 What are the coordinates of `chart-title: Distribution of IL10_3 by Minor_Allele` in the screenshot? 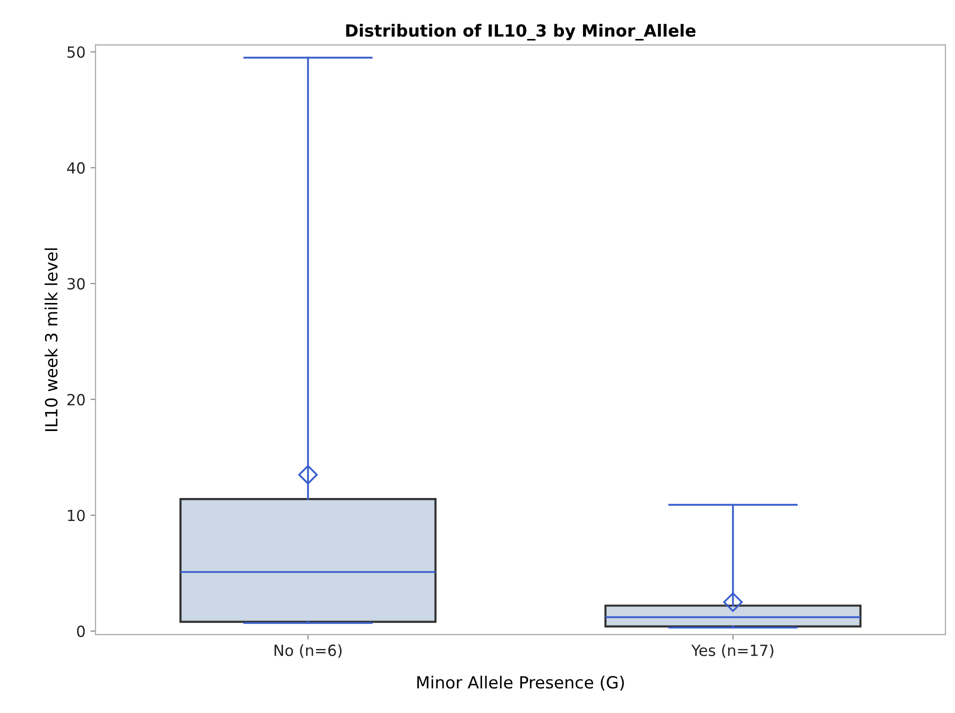 It's located at (521, 32).